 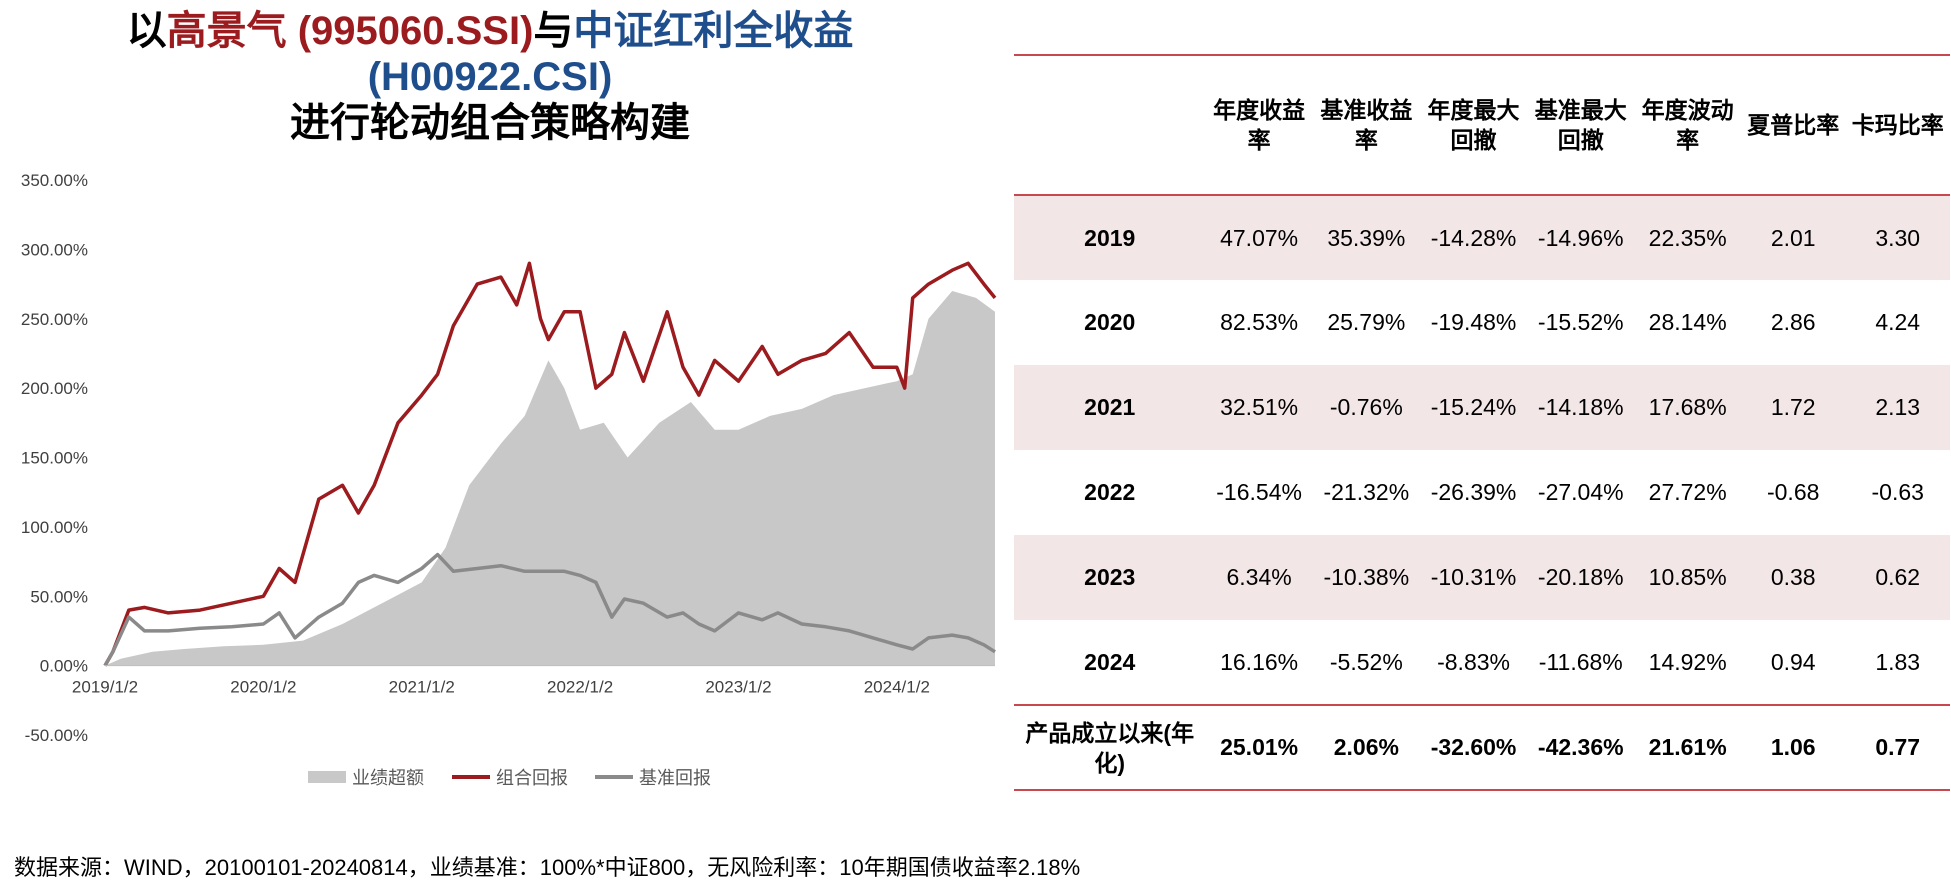 I want to click on column-header: 年度最大回撤, so click(x=1473, y=125).